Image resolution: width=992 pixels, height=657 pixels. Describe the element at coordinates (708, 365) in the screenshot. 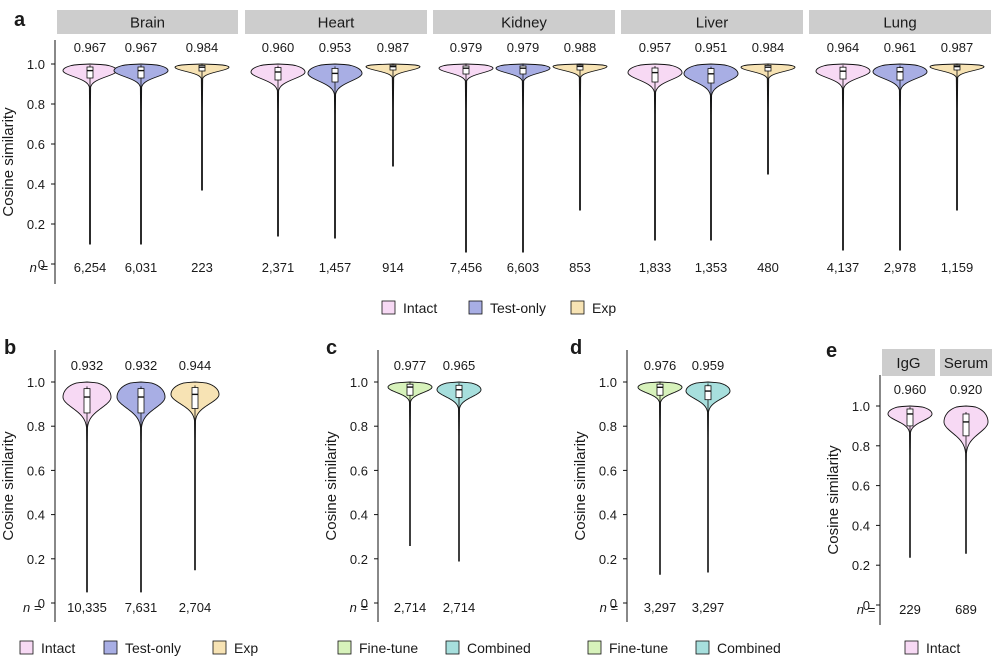

I see `median-label: 0.959` at that location.